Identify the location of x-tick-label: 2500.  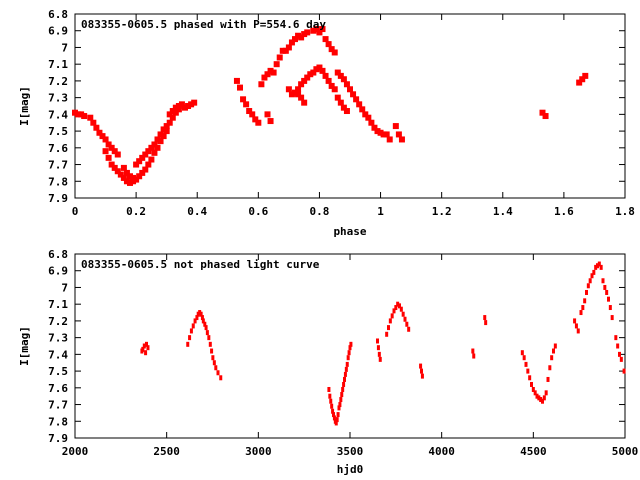
(166, 451).